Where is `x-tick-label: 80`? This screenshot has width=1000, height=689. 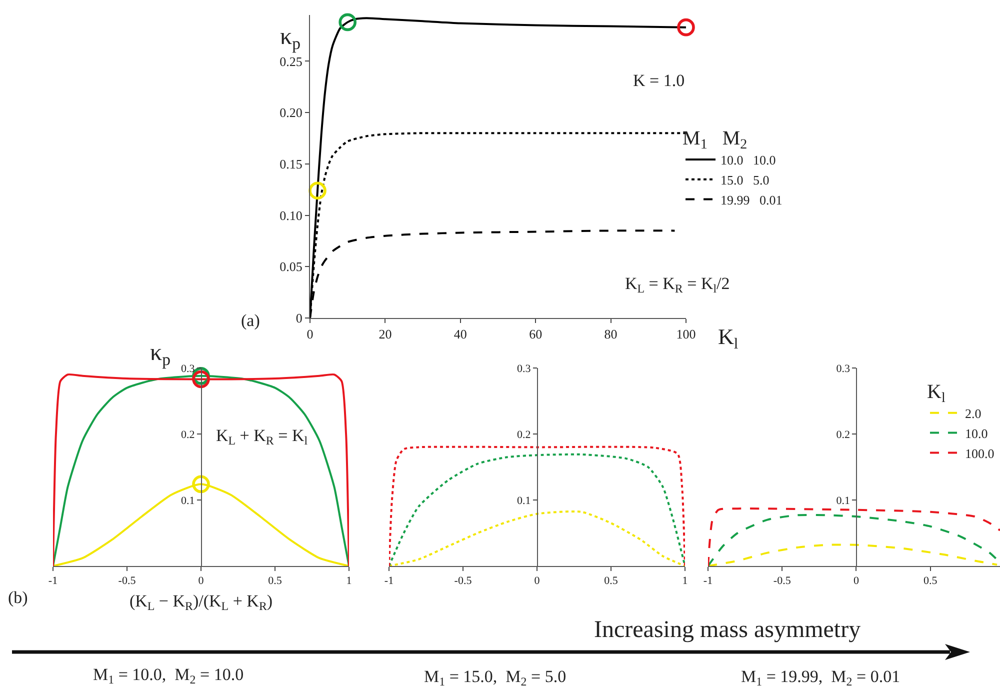
x-tick-label: 80 is located at coordinates (611, 334).